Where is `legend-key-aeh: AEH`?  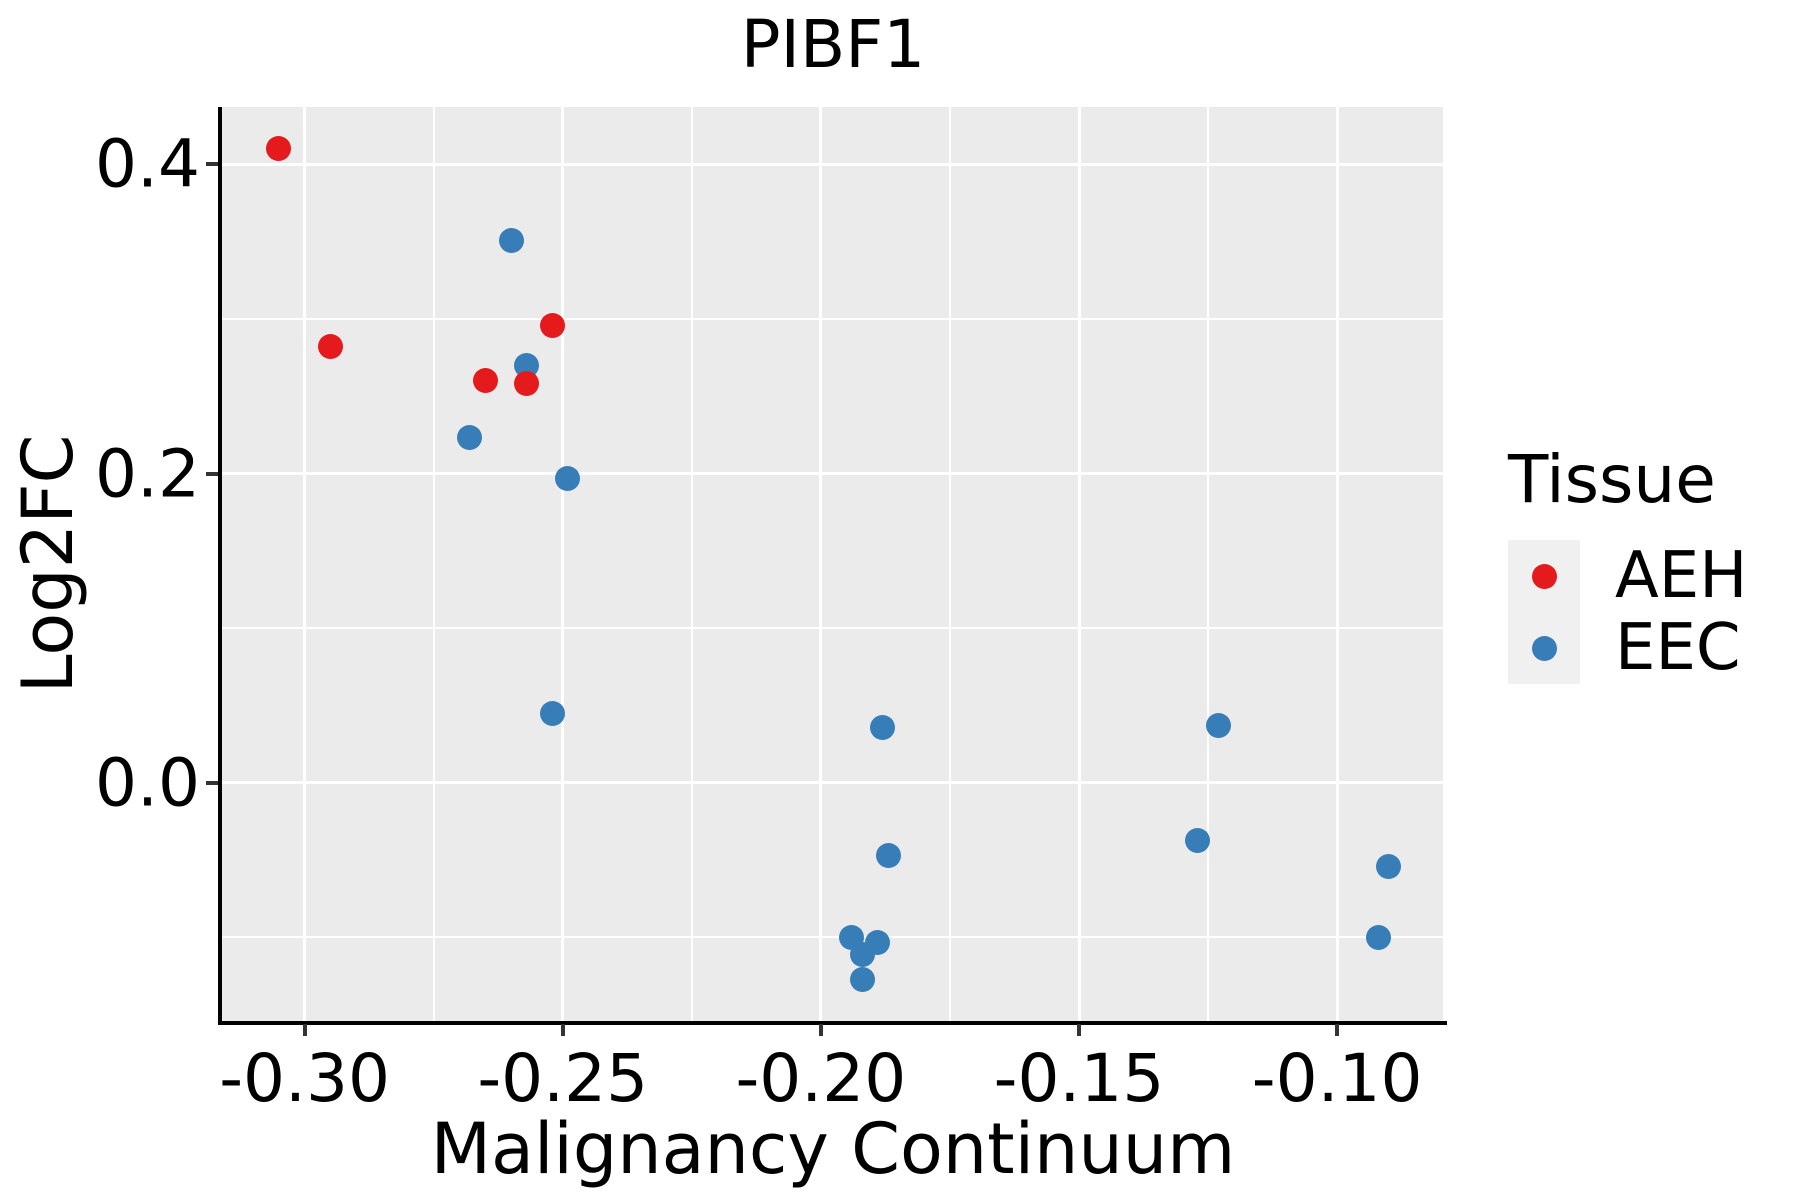
legend-key-aeh: AEH is located at coordinates (1628, 576).